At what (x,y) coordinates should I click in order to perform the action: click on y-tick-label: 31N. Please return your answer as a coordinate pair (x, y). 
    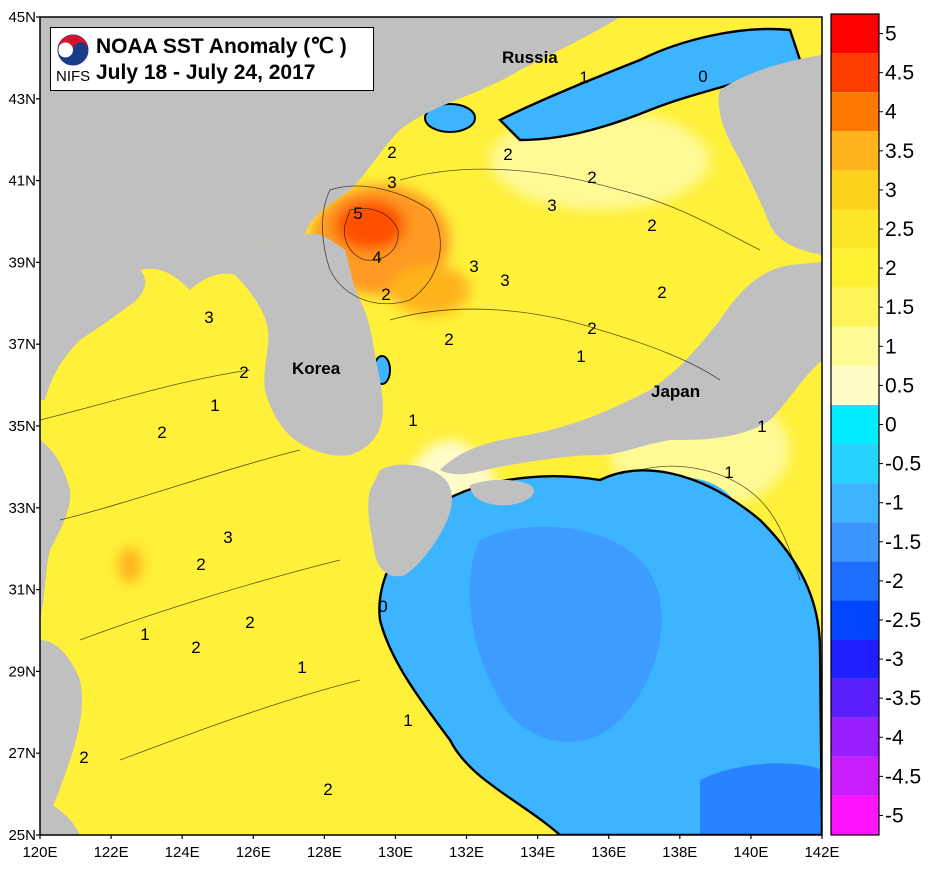
    Looking at the image, I should click on (22, 590).